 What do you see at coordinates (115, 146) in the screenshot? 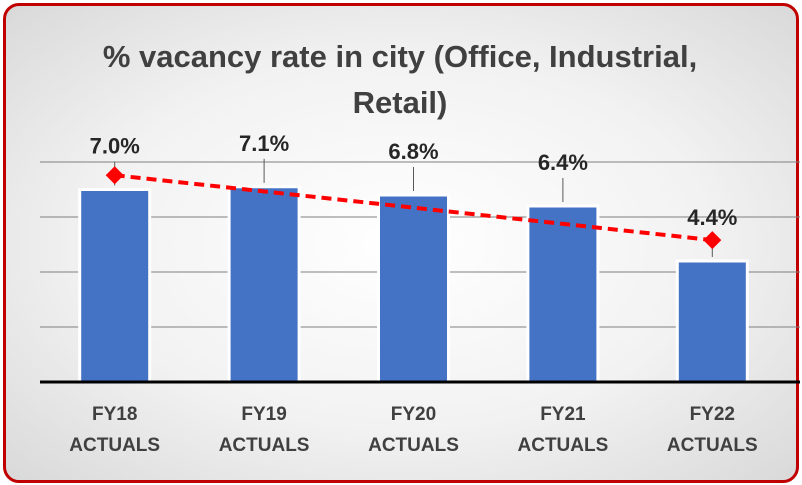
I see `data-label: 7.0%` at bounding box center [115, 146].